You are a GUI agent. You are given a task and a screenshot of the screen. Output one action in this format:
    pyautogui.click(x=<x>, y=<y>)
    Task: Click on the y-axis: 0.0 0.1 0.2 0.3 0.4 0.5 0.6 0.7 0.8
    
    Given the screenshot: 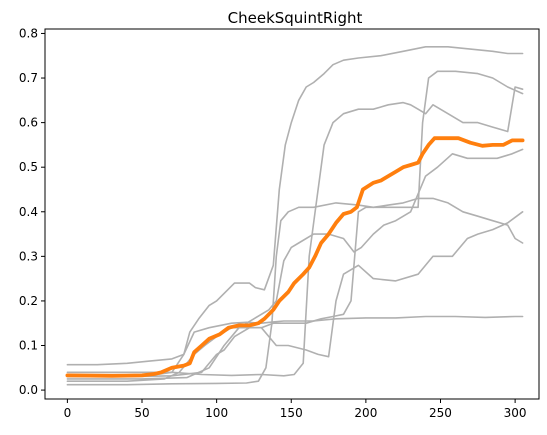 What is the action you would take?
    pyautogui.click(x=32, y=211)
    